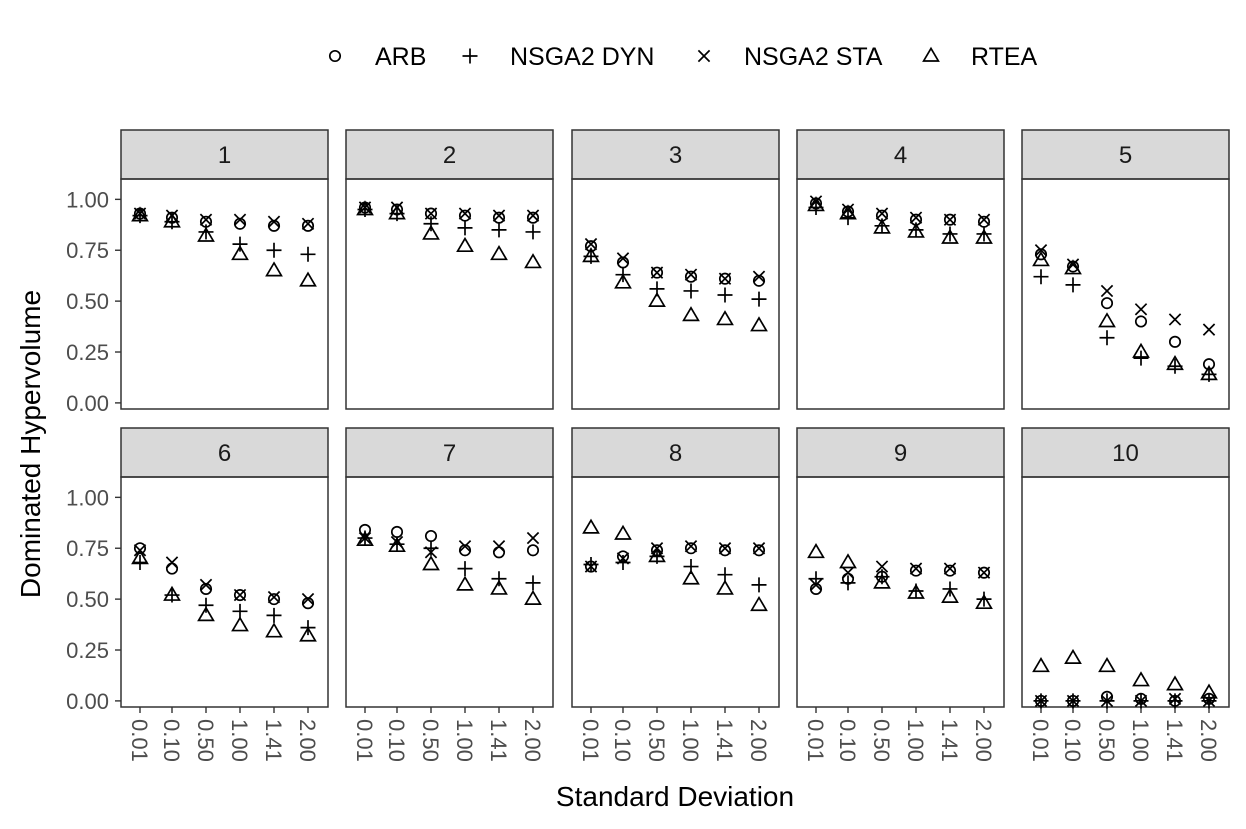 This screenshot has width=1246, height=829. I want to click on panel-4: 4, so click(900, 269).